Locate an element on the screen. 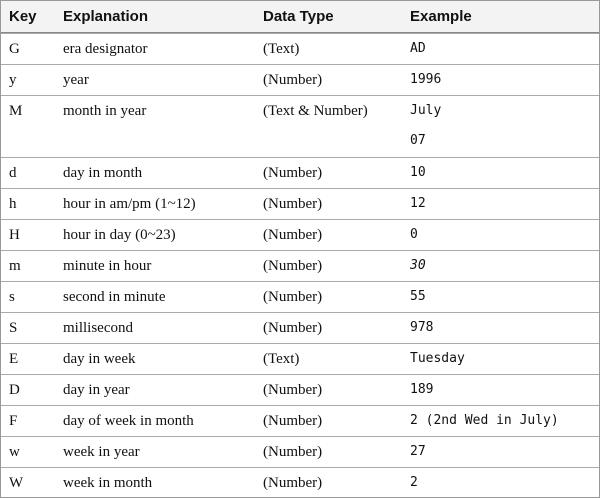  cell-text: h is located at coordinates (13, 204).